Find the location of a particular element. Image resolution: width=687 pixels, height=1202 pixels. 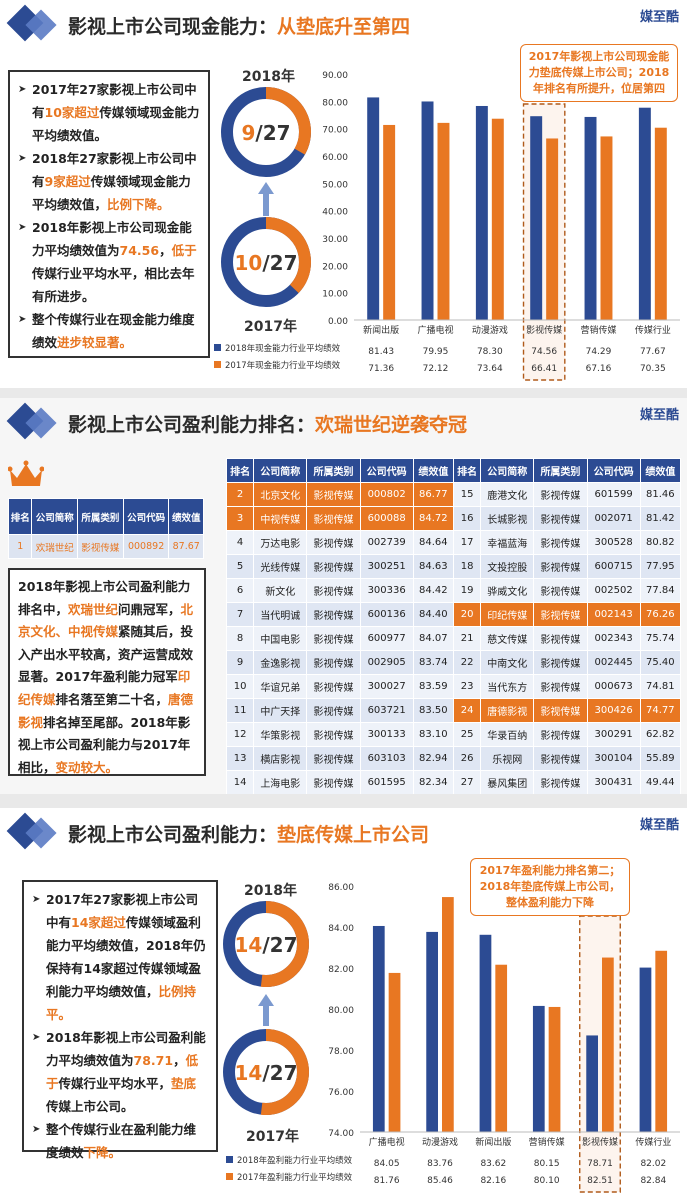

highlight-text: 比例下降。 is located at coordinates (138, 204).